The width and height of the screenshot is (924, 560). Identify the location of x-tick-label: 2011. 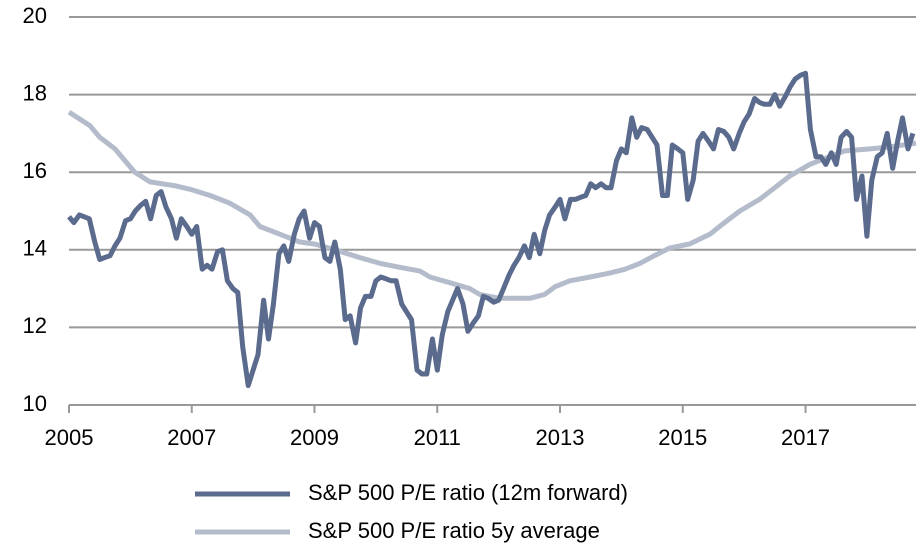
(437, 437).